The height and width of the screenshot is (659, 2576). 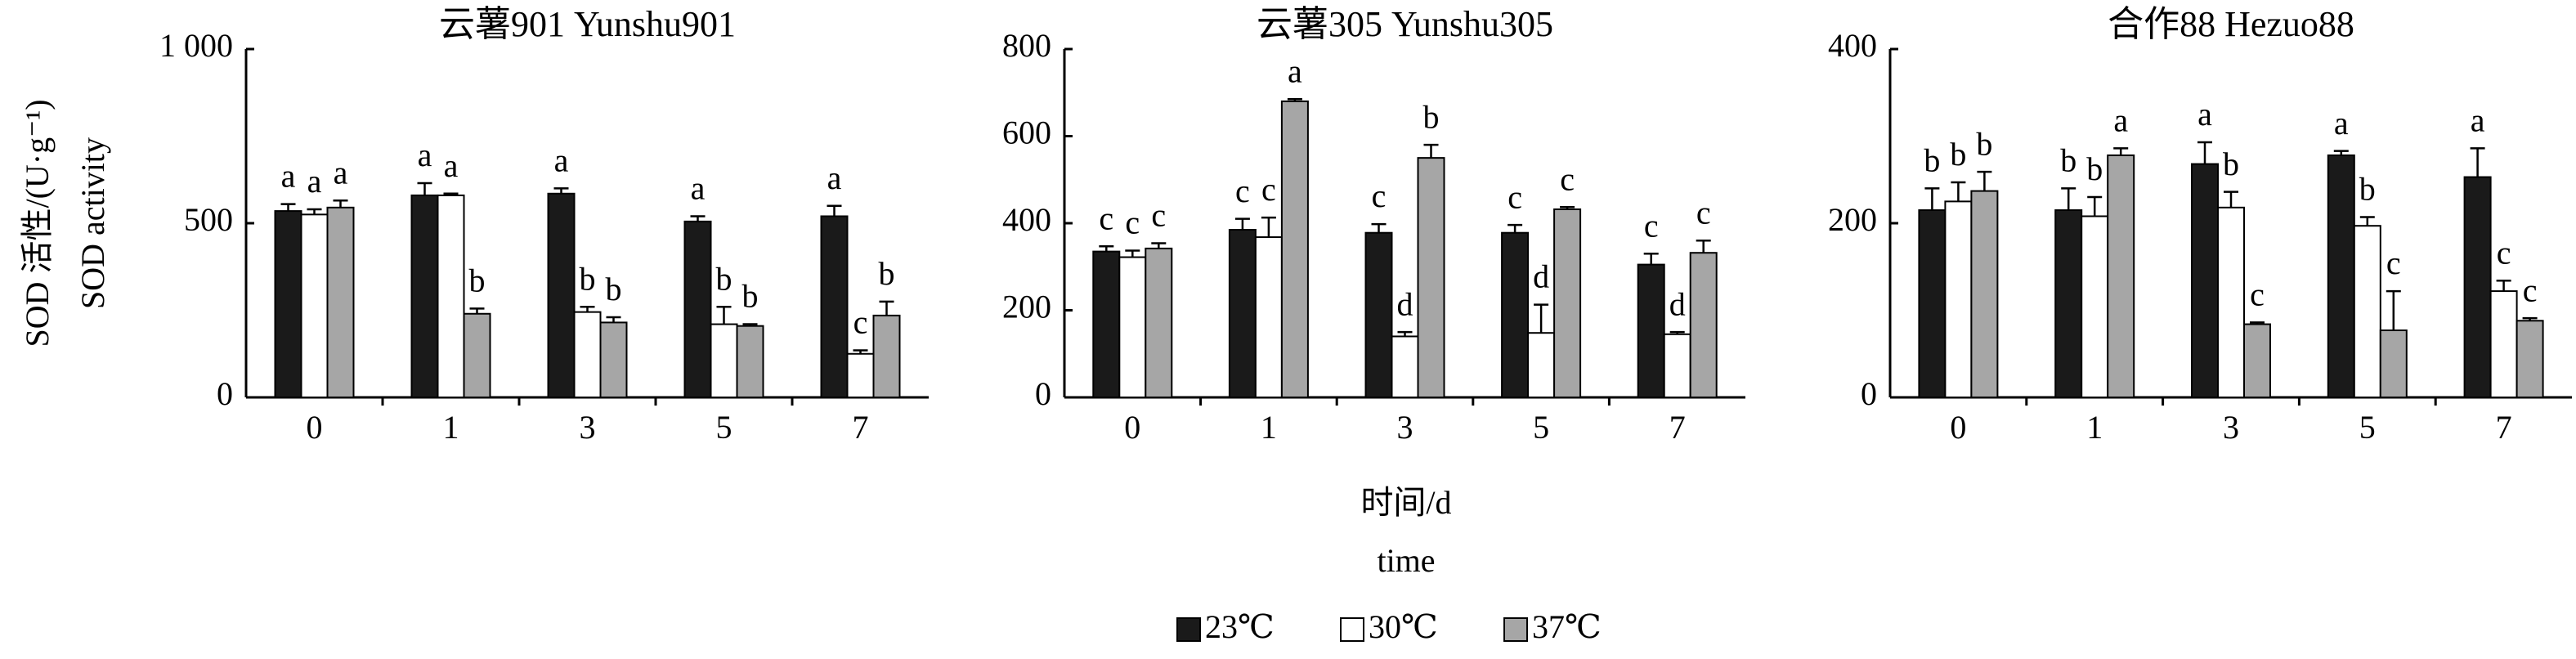 I want to click on chart-title: 合作88 Hezuo88, so click(x=2231, y=24).